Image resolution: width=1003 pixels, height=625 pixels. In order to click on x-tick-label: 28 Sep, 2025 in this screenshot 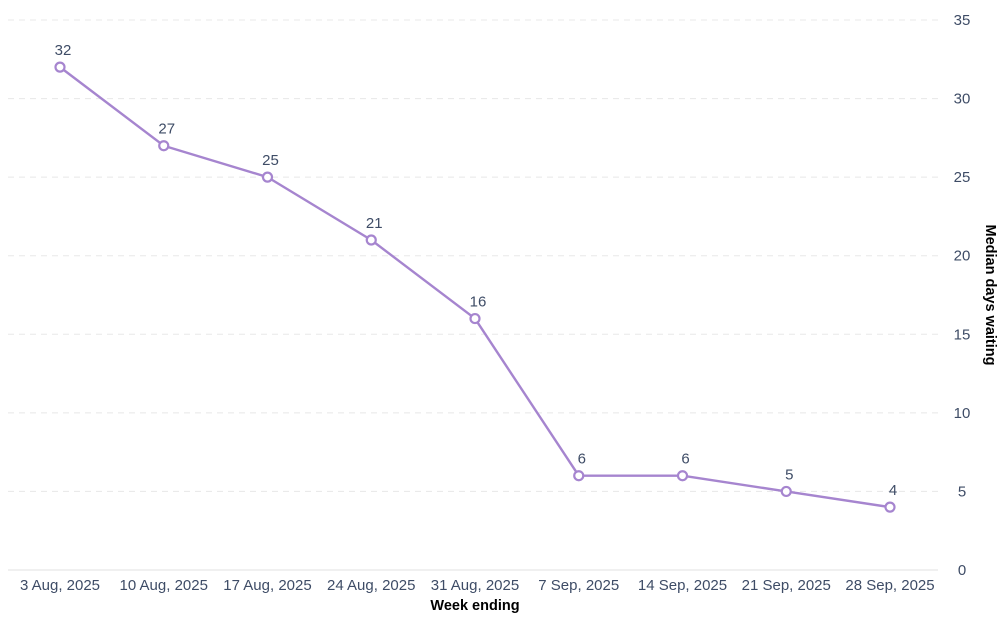, I will do `click(889, 585)`.